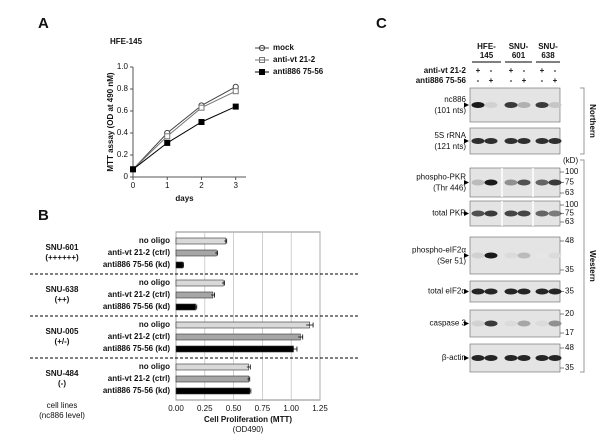  What do you see at coordinates (126, 41) in the screenshot?
I see `chart-title: HFE-145` at bounding box center [126, 41].